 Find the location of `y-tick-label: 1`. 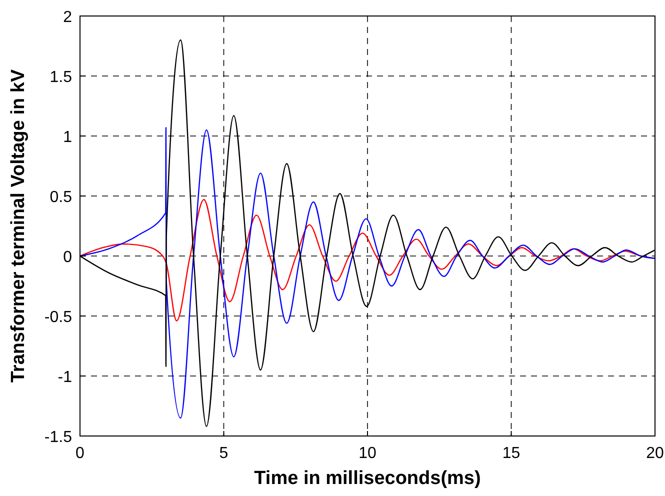

y-tick-label: 1 is located at coordinates (67, 137).